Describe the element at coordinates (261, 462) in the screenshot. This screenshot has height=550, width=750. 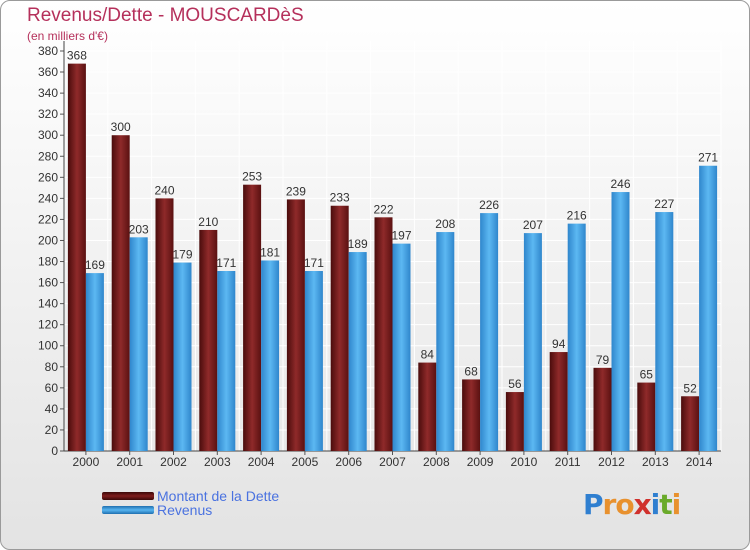
I see `x-tick-label: 2004` at that location.